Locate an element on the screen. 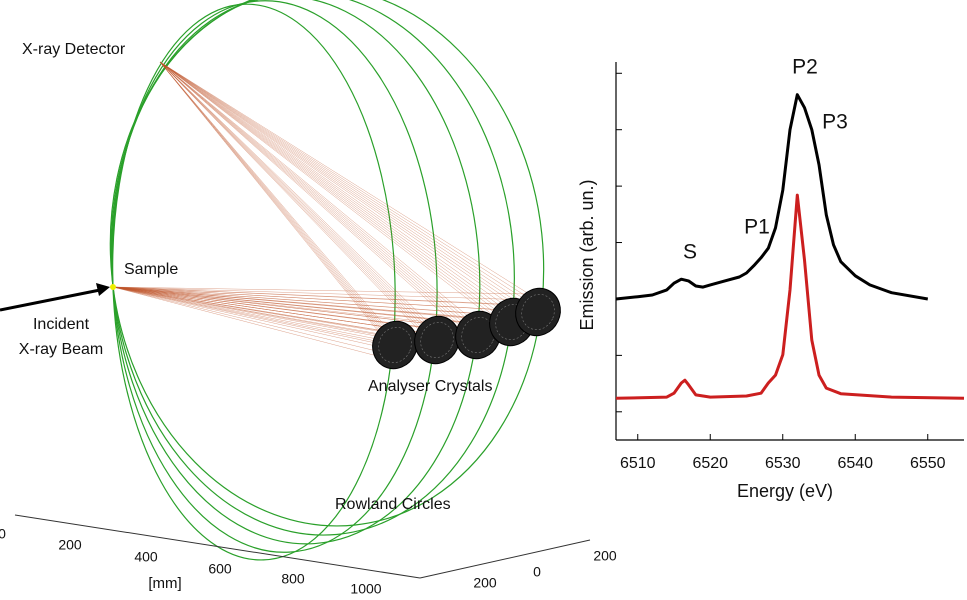  axis-tick-label: 1000 is located at coordinates (365, 589).